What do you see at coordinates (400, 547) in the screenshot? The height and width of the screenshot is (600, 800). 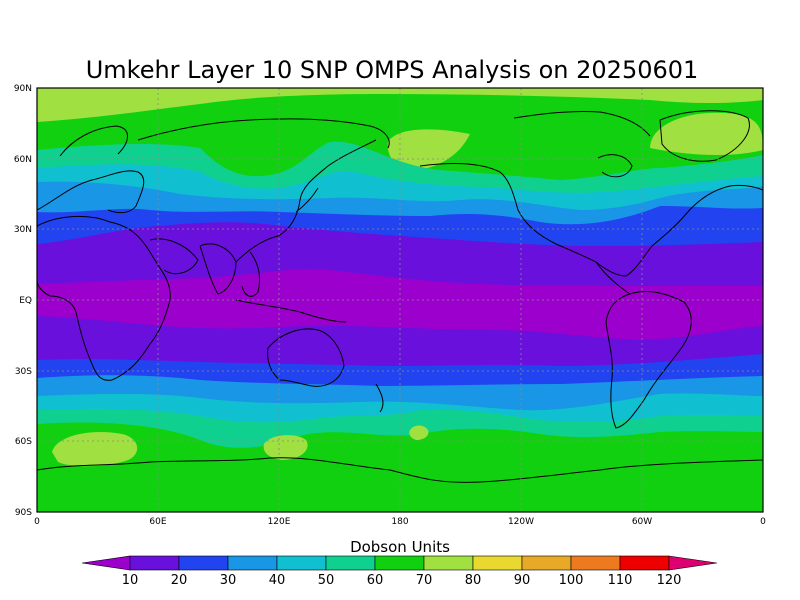 I see `colorbar-title: Dobson Units` at bounding box center [400, 547].